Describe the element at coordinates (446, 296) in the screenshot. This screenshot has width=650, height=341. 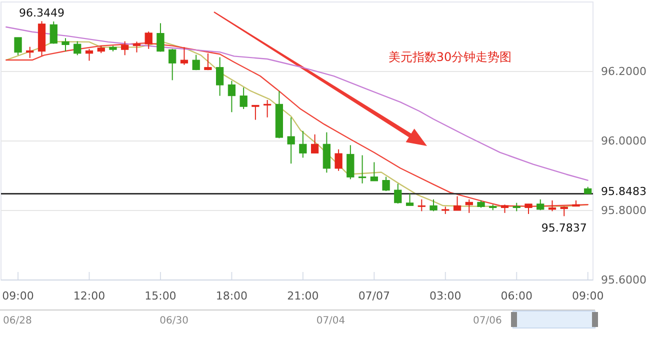
I see `x-tick-label: 03:00` at that location.